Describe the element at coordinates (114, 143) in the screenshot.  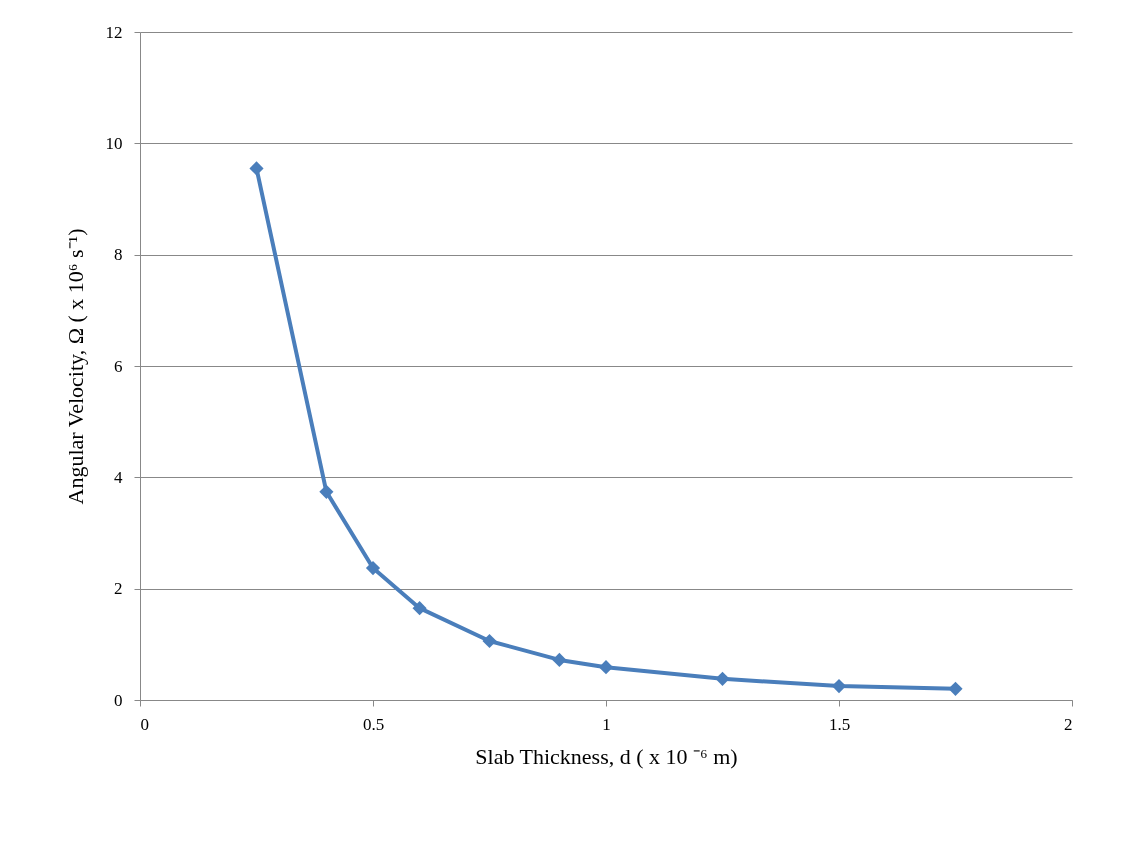
I see `y-tick-label: 10` at that location.